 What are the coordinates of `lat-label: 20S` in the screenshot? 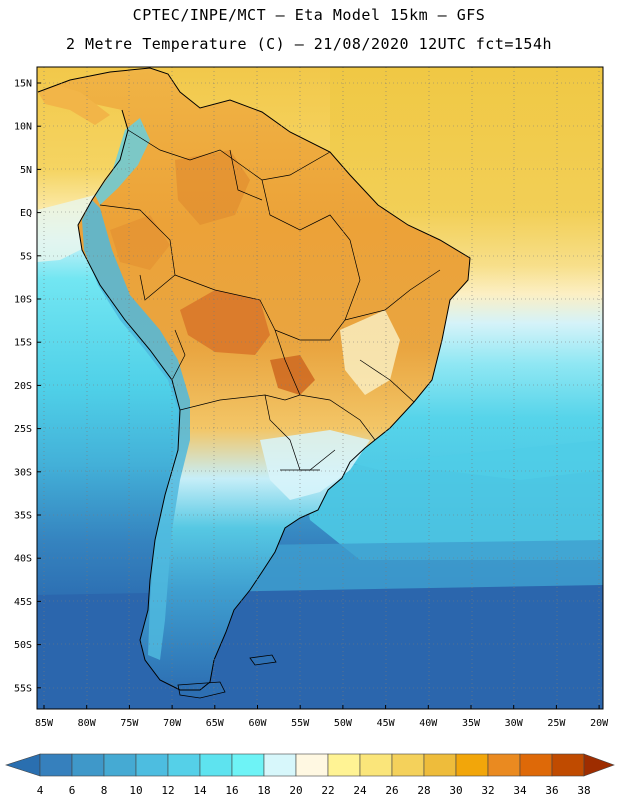 It's located at (23, 386).